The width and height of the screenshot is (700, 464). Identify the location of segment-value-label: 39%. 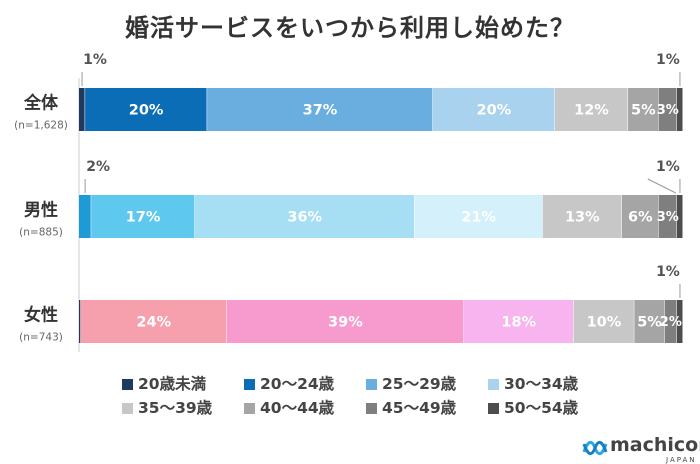
(345, 323).